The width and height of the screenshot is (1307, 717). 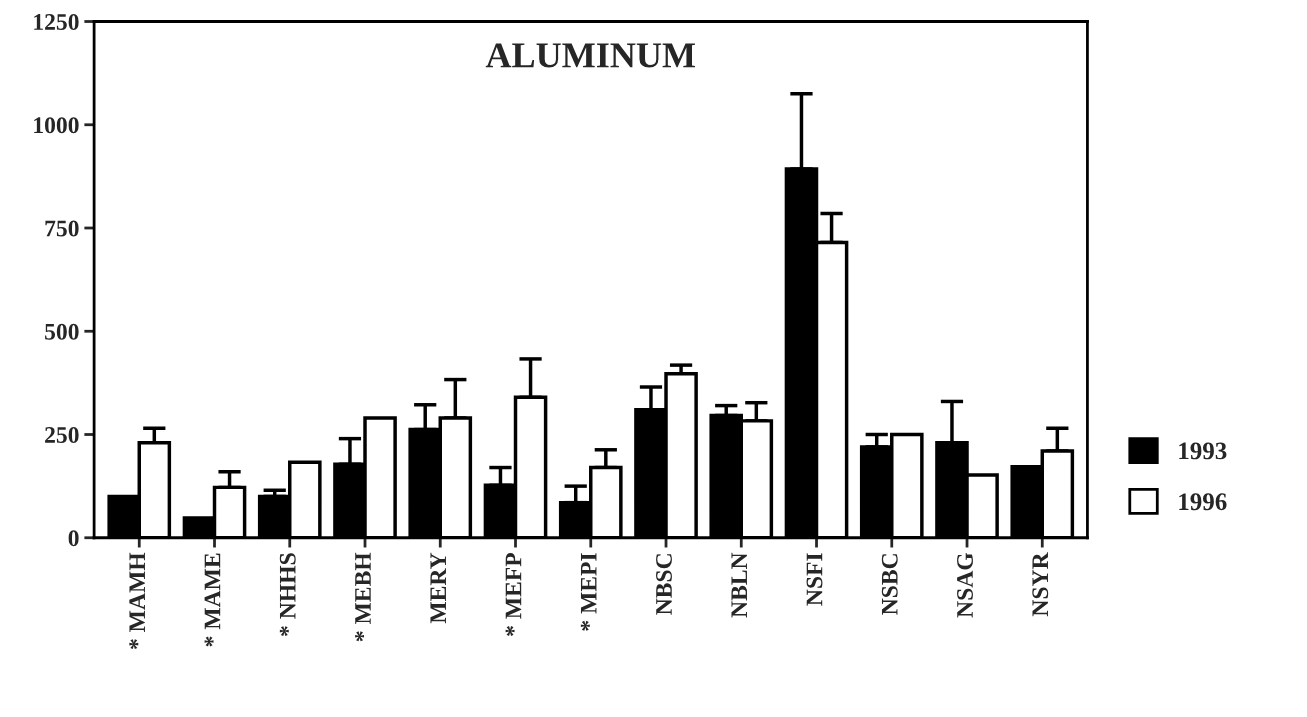 I want to click on legend-label: 1996, so click(x=1203, y=502).